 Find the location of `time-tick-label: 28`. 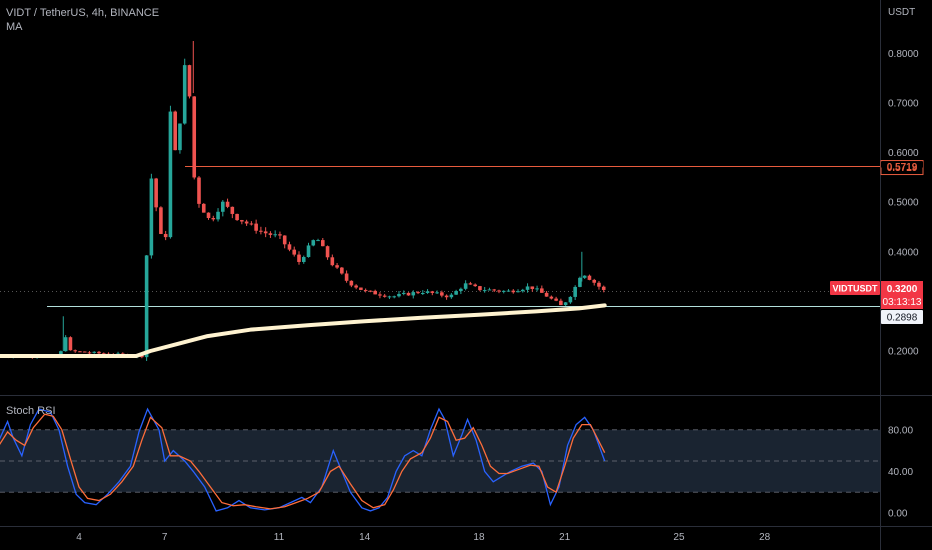

time-tick-label: 28 is located at coordinates (765, 537).